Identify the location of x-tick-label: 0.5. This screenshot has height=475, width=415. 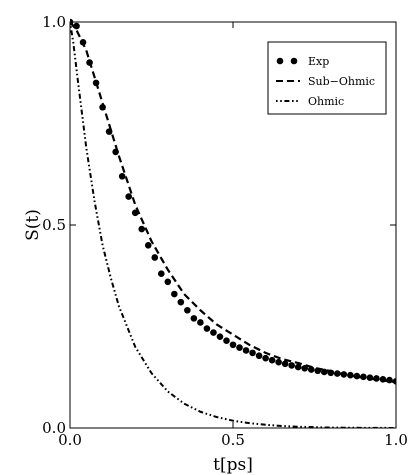
(233, 440).